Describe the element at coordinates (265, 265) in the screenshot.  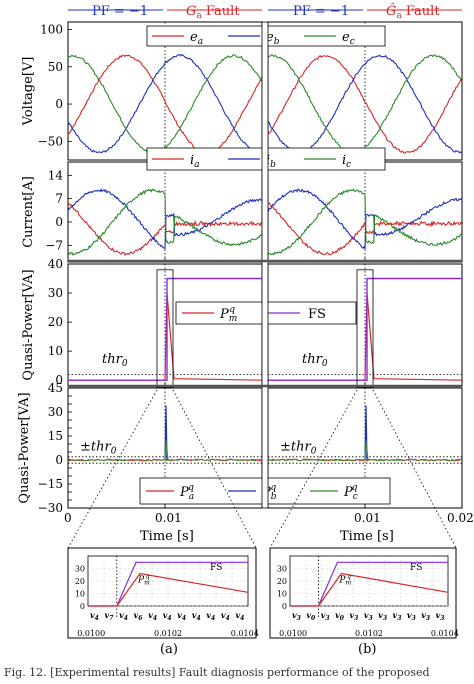
I see `half-separator` at that location.